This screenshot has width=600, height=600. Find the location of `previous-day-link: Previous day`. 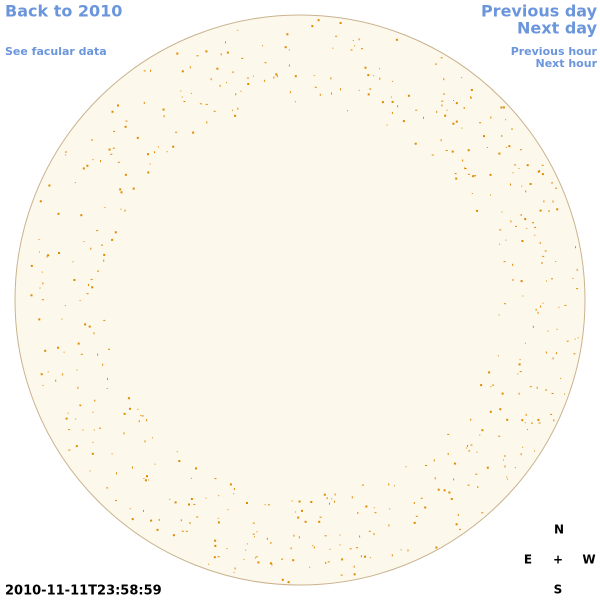

previous-day-link: Previous day is located at coordinates (539, 11).